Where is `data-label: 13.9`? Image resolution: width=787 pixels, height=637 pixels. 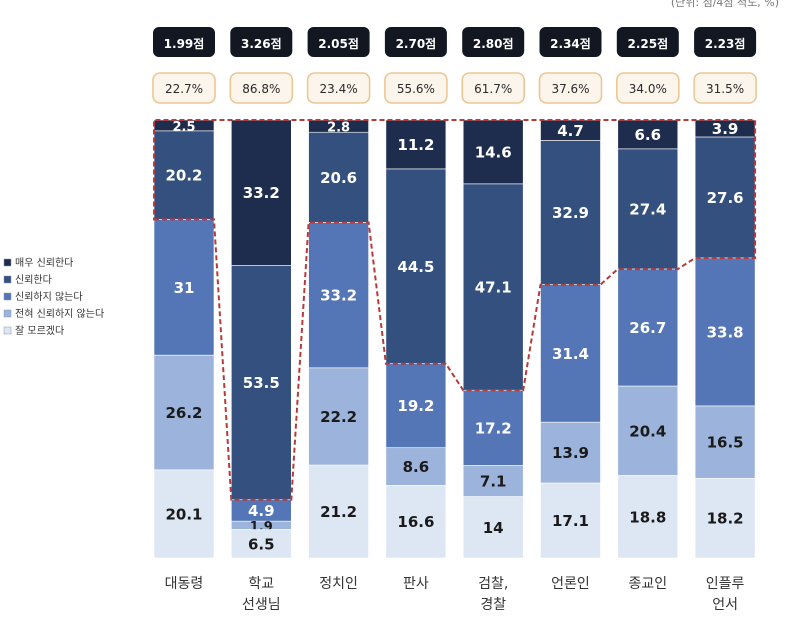 data-label: 13.9 is located at coordinates (570, 453).